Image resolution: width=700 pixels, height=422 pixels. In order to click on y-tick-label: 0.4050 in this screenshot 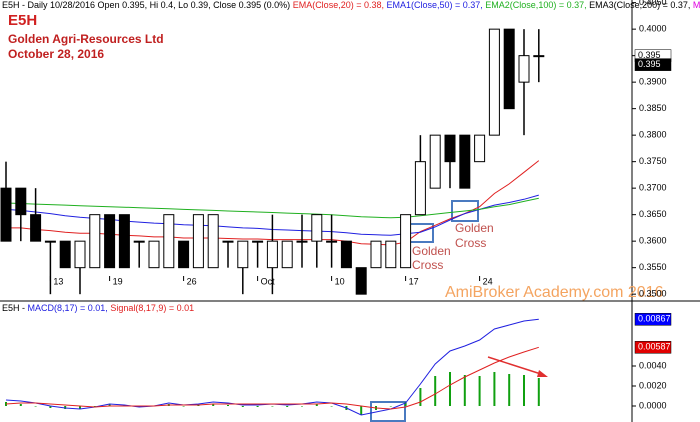, I will do `click(653, 3)`.